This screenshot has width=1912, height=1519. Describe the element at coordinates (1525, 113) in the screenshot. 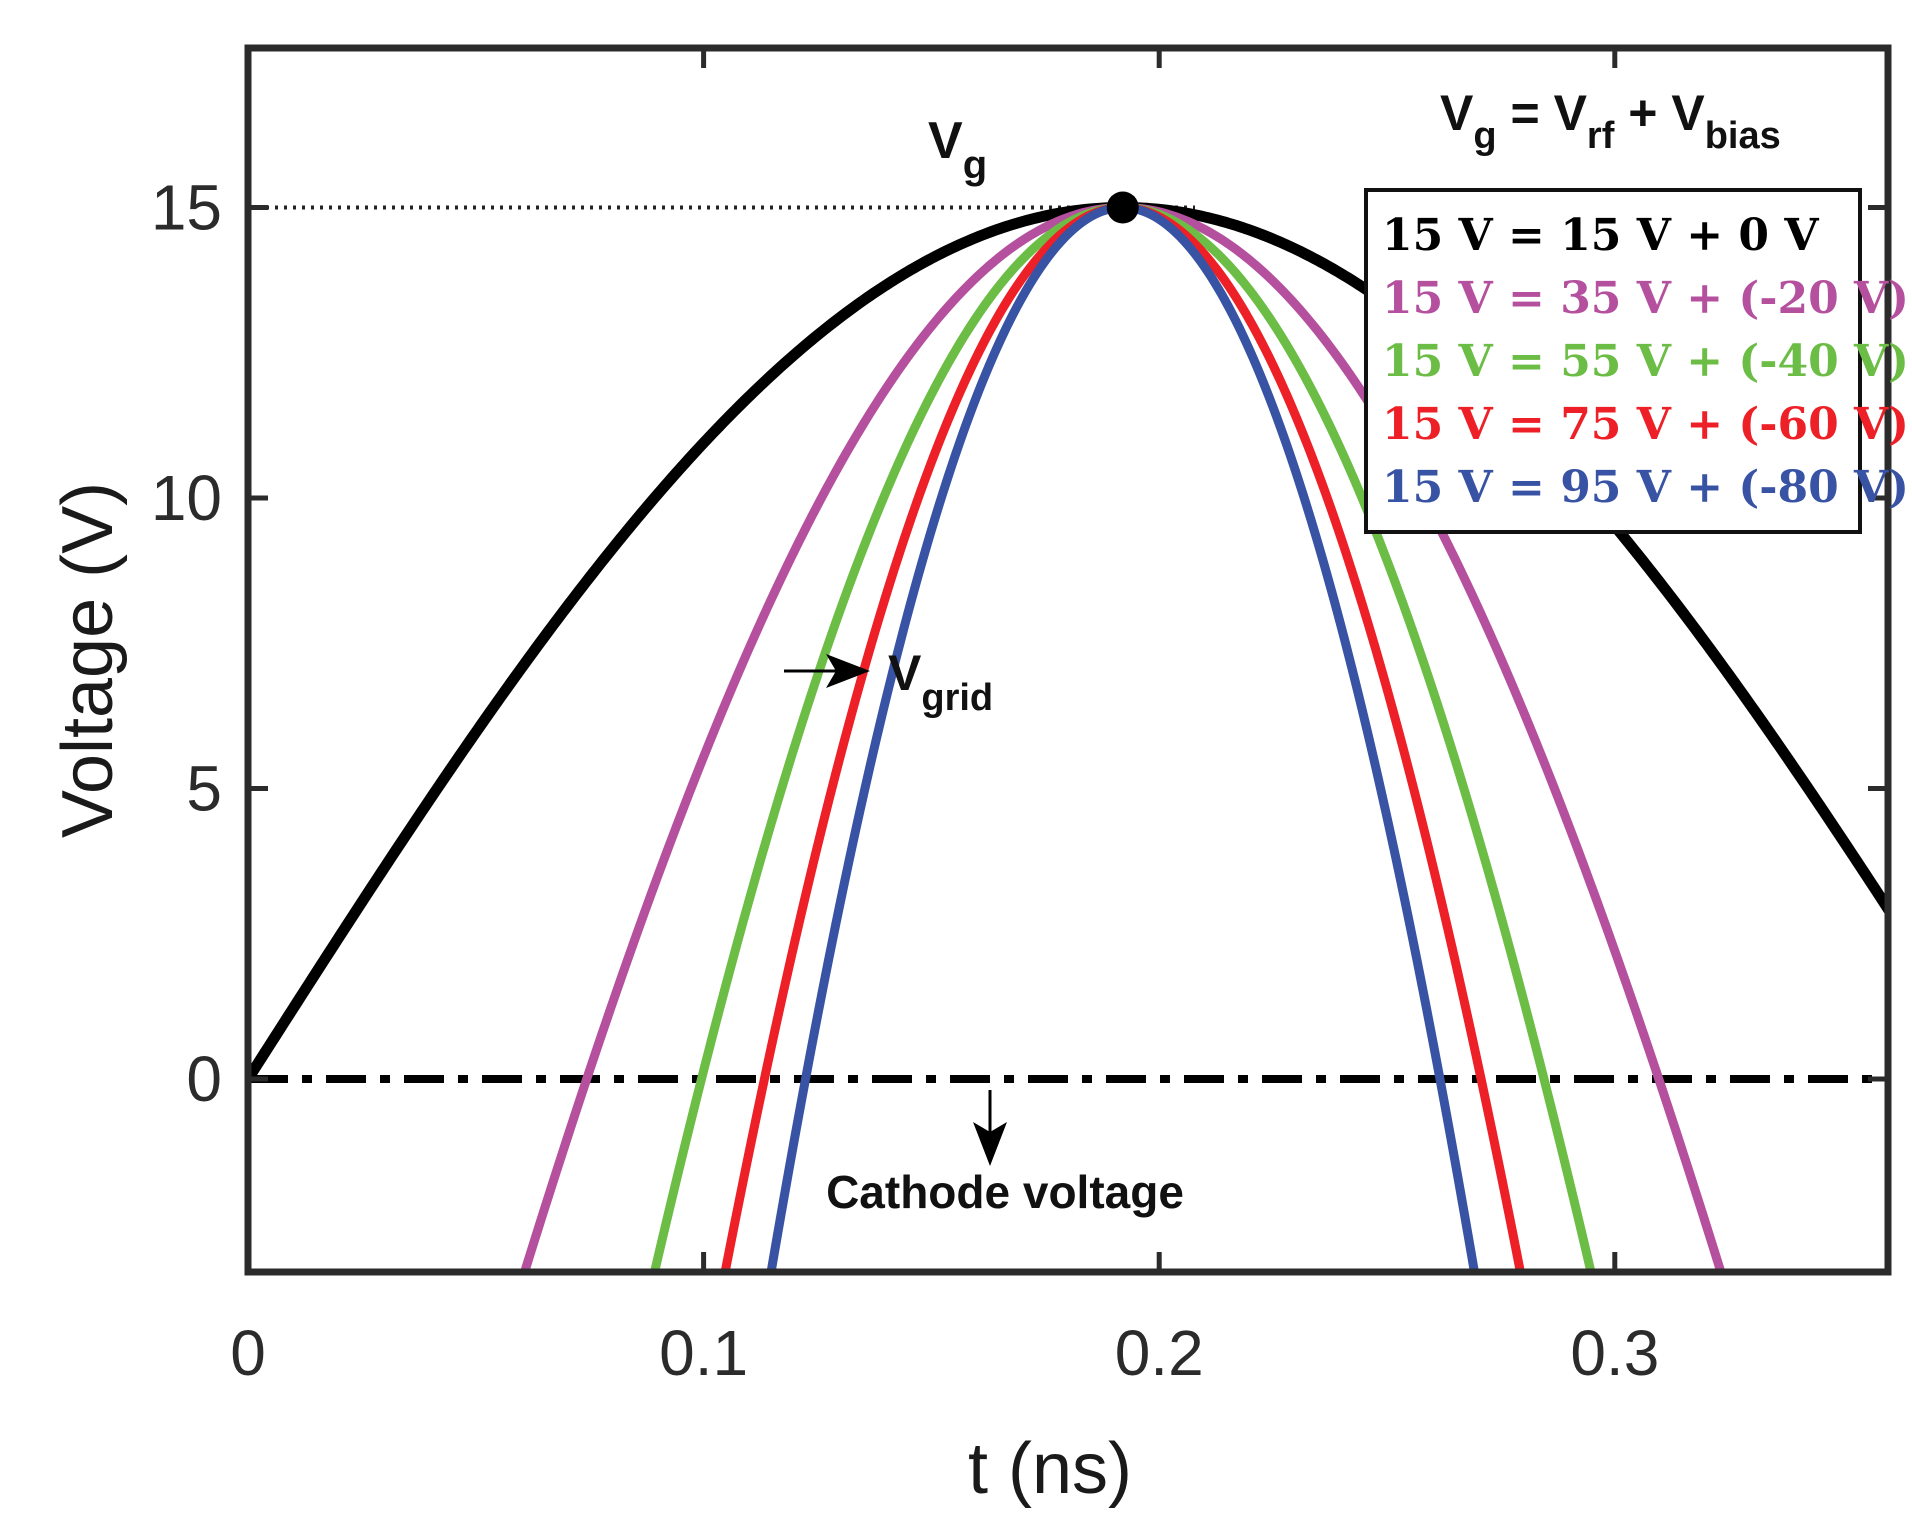

I see `formula-eq: =` at that location.